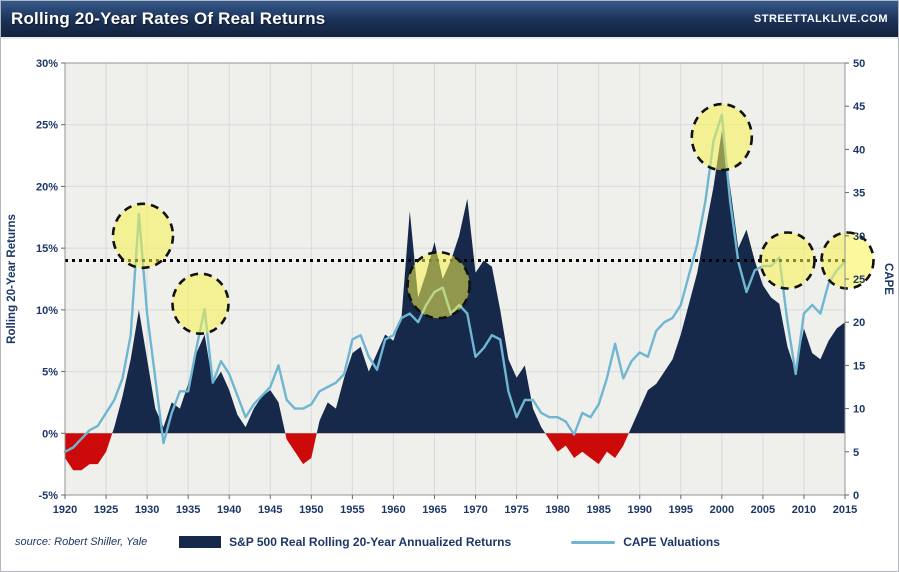  What do you see at coordinates (859, 323) in the screenshot?
I see `svg-text: 20` at bounding box center [859, 323].